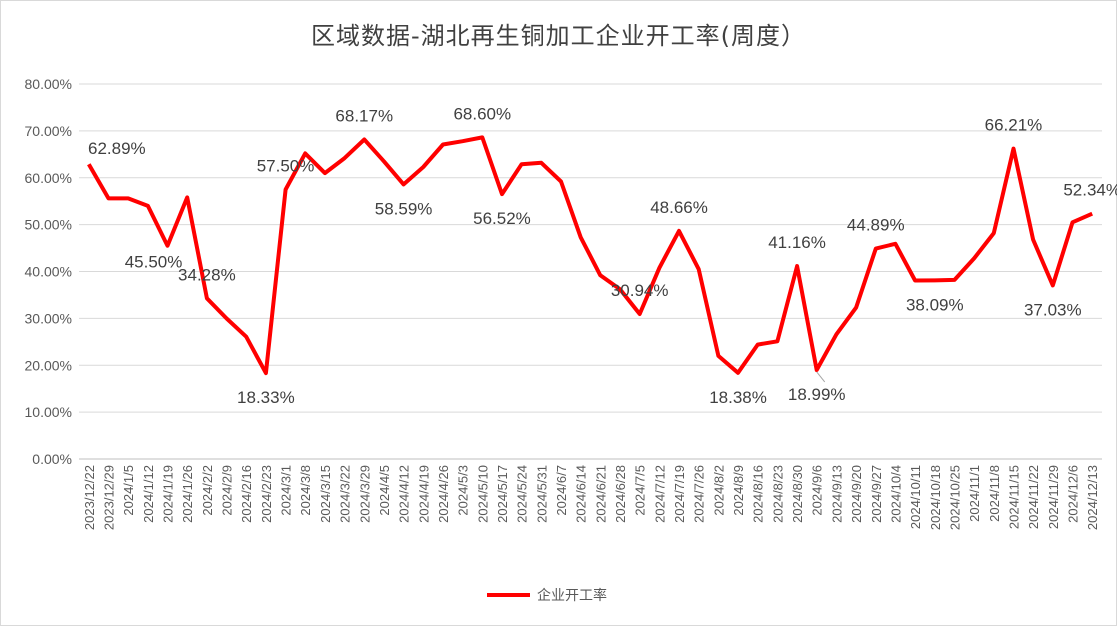 The height and width of the screenshot is (626, 1117). What do you see at coordinates (48, 365) in the screenshot?
I see `y-tick-label: 20.00%` at bounding box center [48, 365].